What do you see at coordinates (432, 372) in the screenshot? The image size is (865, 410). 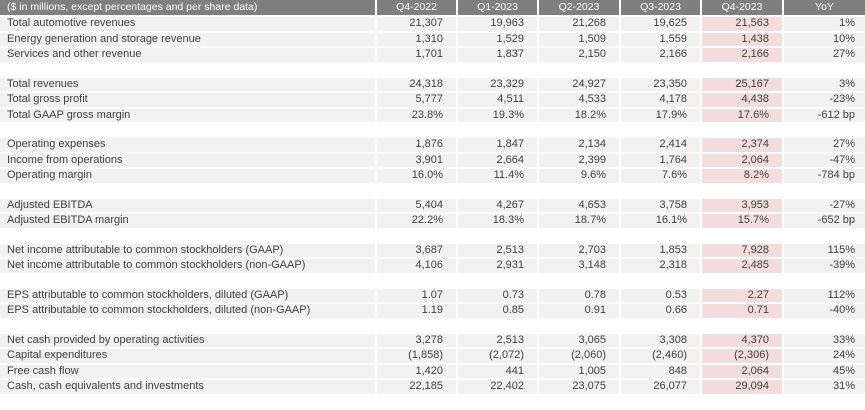 I see `table-row: Free cash flow 1,420 441 1,005 848 2,064 45%` at bounding box center [432, 372].